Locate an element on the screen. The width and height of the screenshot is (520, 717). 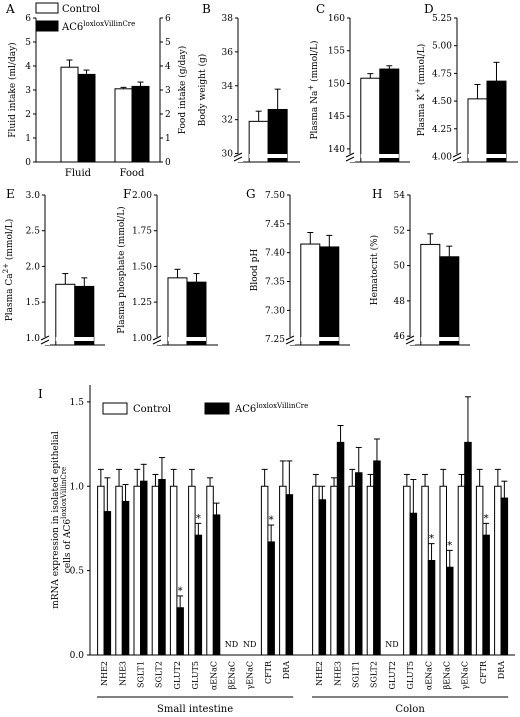
y-tick-label: 0.0 is located at coordinates (77, 656).